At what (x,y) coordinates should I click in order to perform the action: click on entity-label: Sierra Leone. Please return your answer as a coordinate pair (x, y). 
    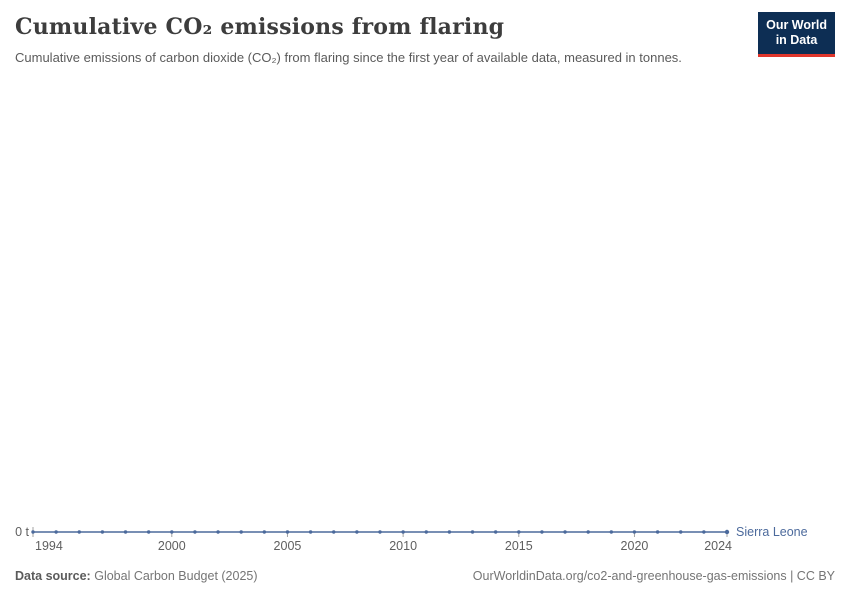
    Looking at the image, I should click on (772, 532).